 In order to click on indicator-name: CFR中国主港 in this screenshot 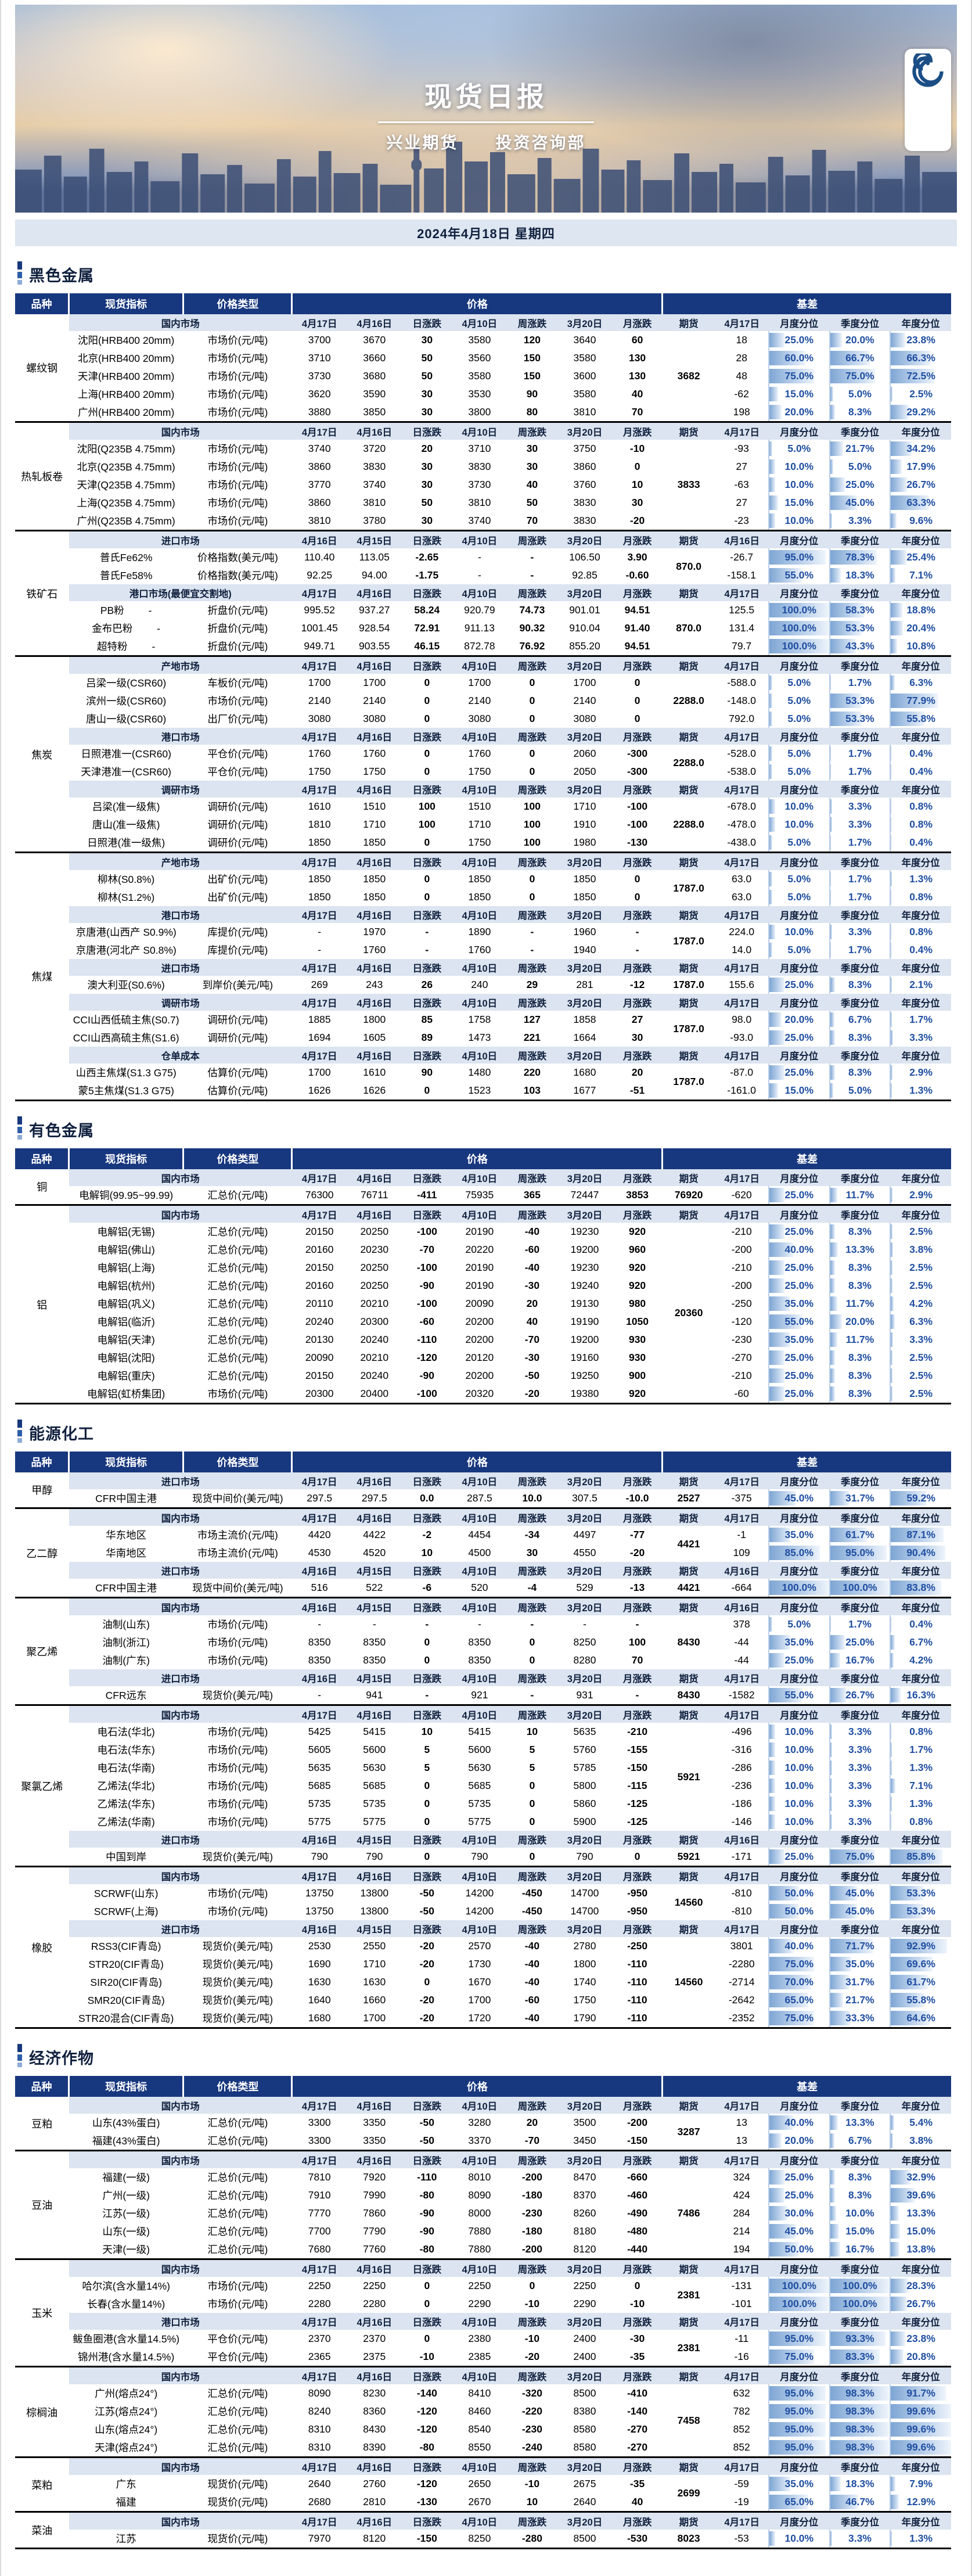, I will do `click(126, 1499)`.